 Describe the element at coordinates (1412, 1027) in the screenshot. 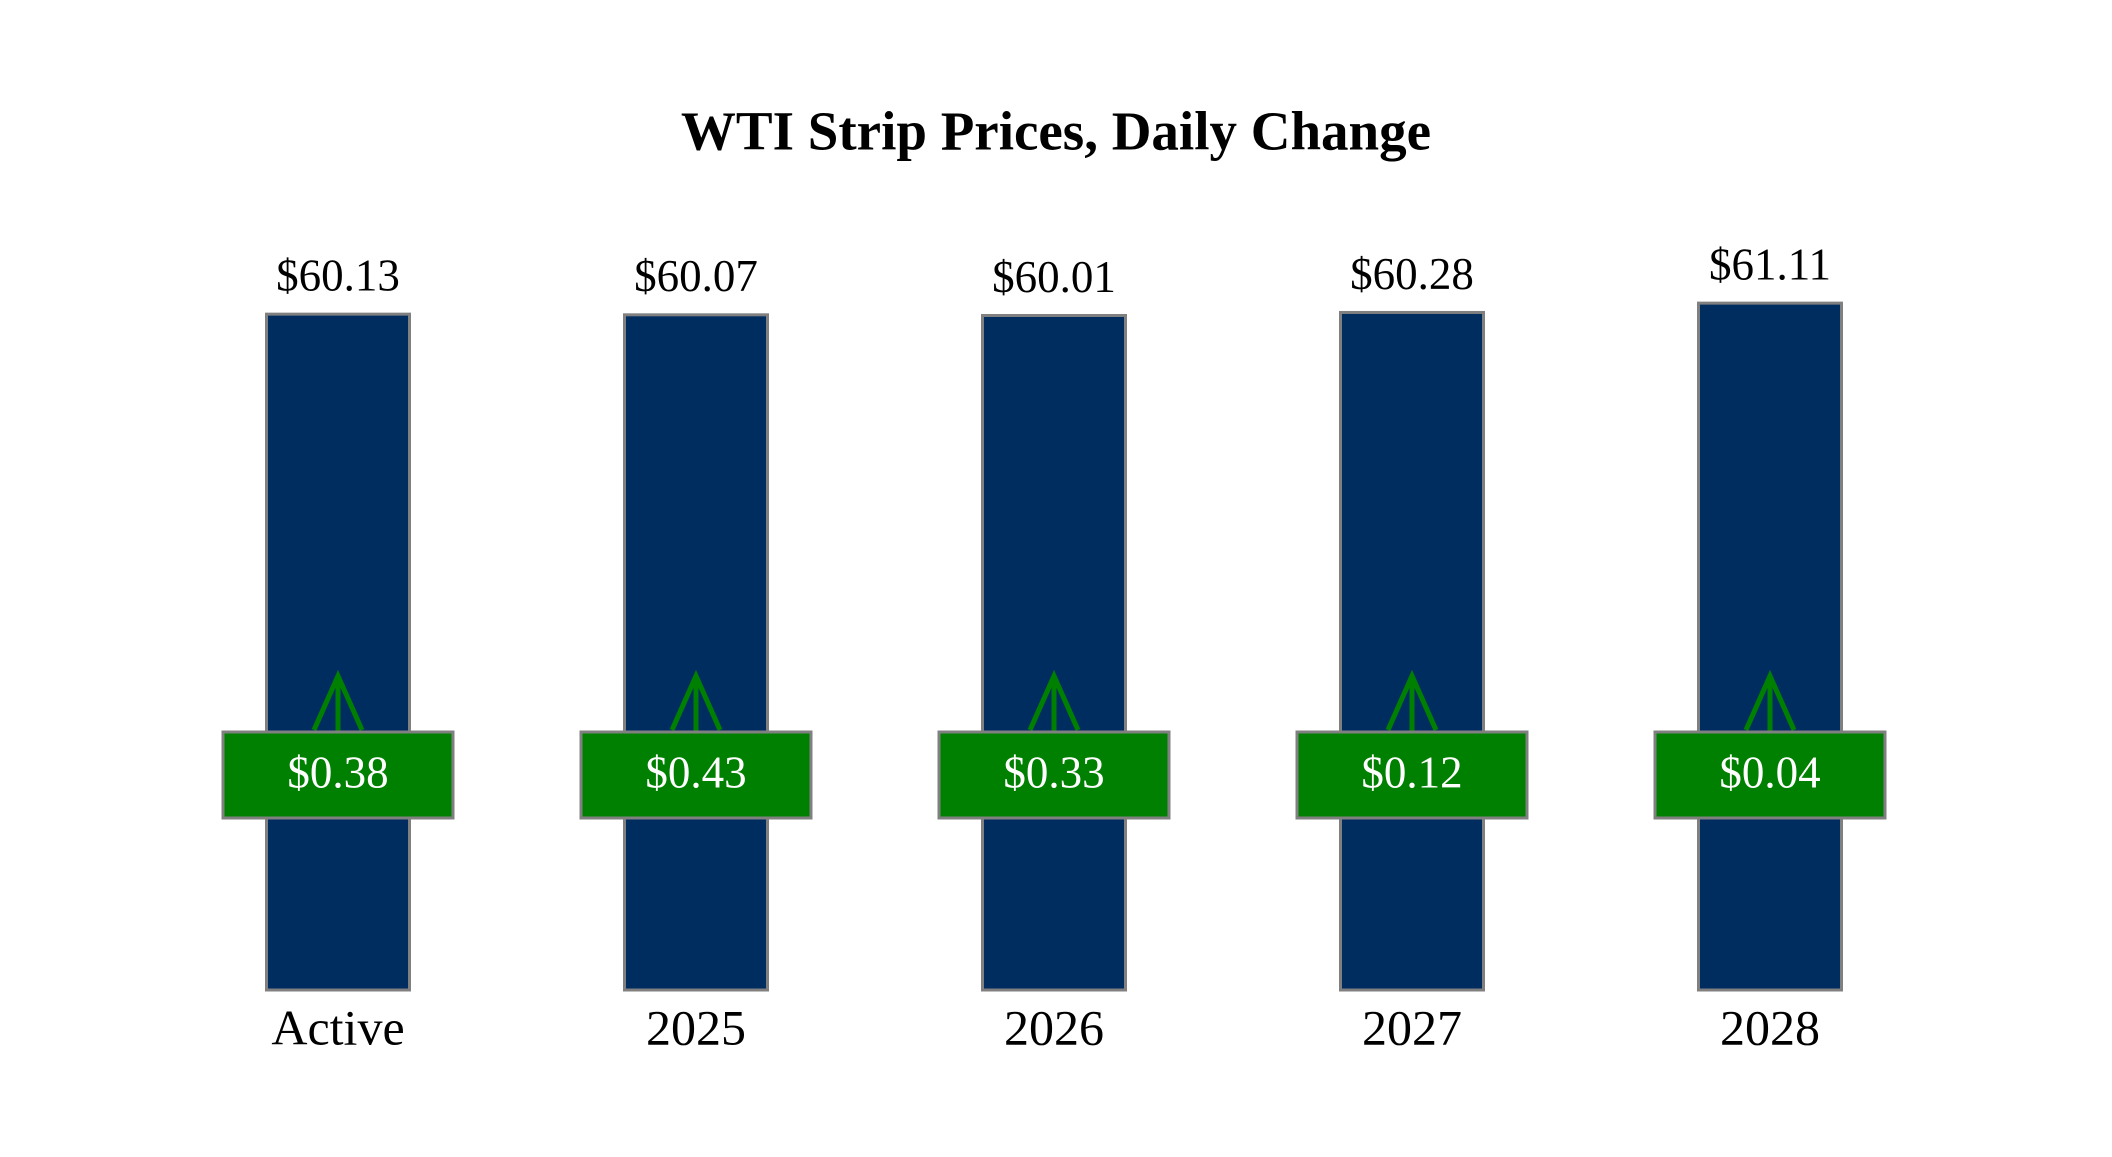

I see `x-tick-label: 2027` at that location.